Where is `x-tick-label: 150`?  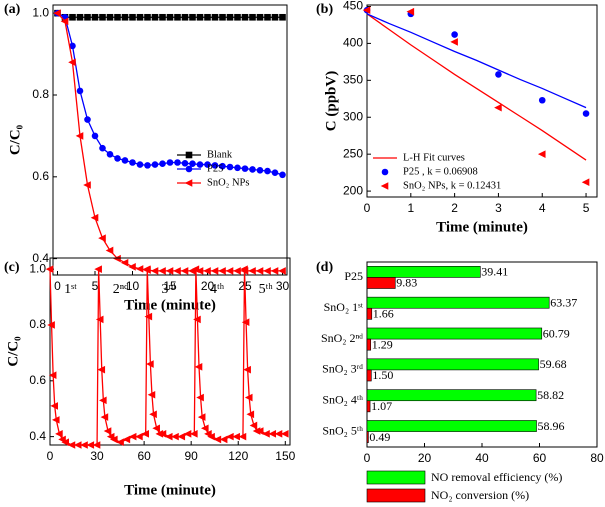 x-tick-label: 150 is located at coordinates (285, 456).